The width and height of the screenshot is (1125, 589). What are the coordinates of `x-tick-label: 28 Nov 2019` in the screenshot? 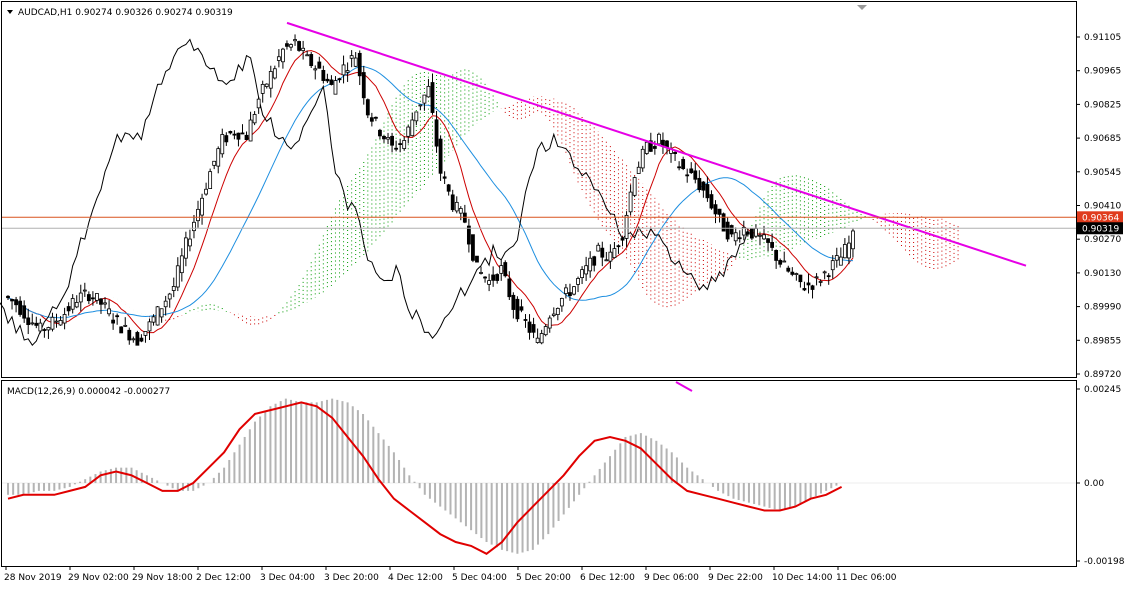 It's located at (33, 578).